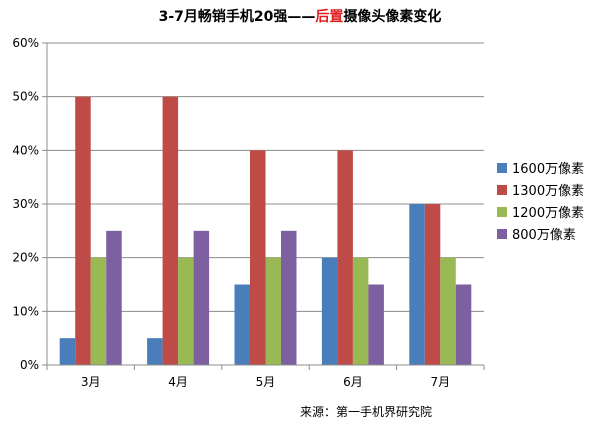 The width and height of the screenshot is (600, 425). Describe the element at coordinates (91, 382) in the screenshot. I see `x-tick-label: 3月` at that location.